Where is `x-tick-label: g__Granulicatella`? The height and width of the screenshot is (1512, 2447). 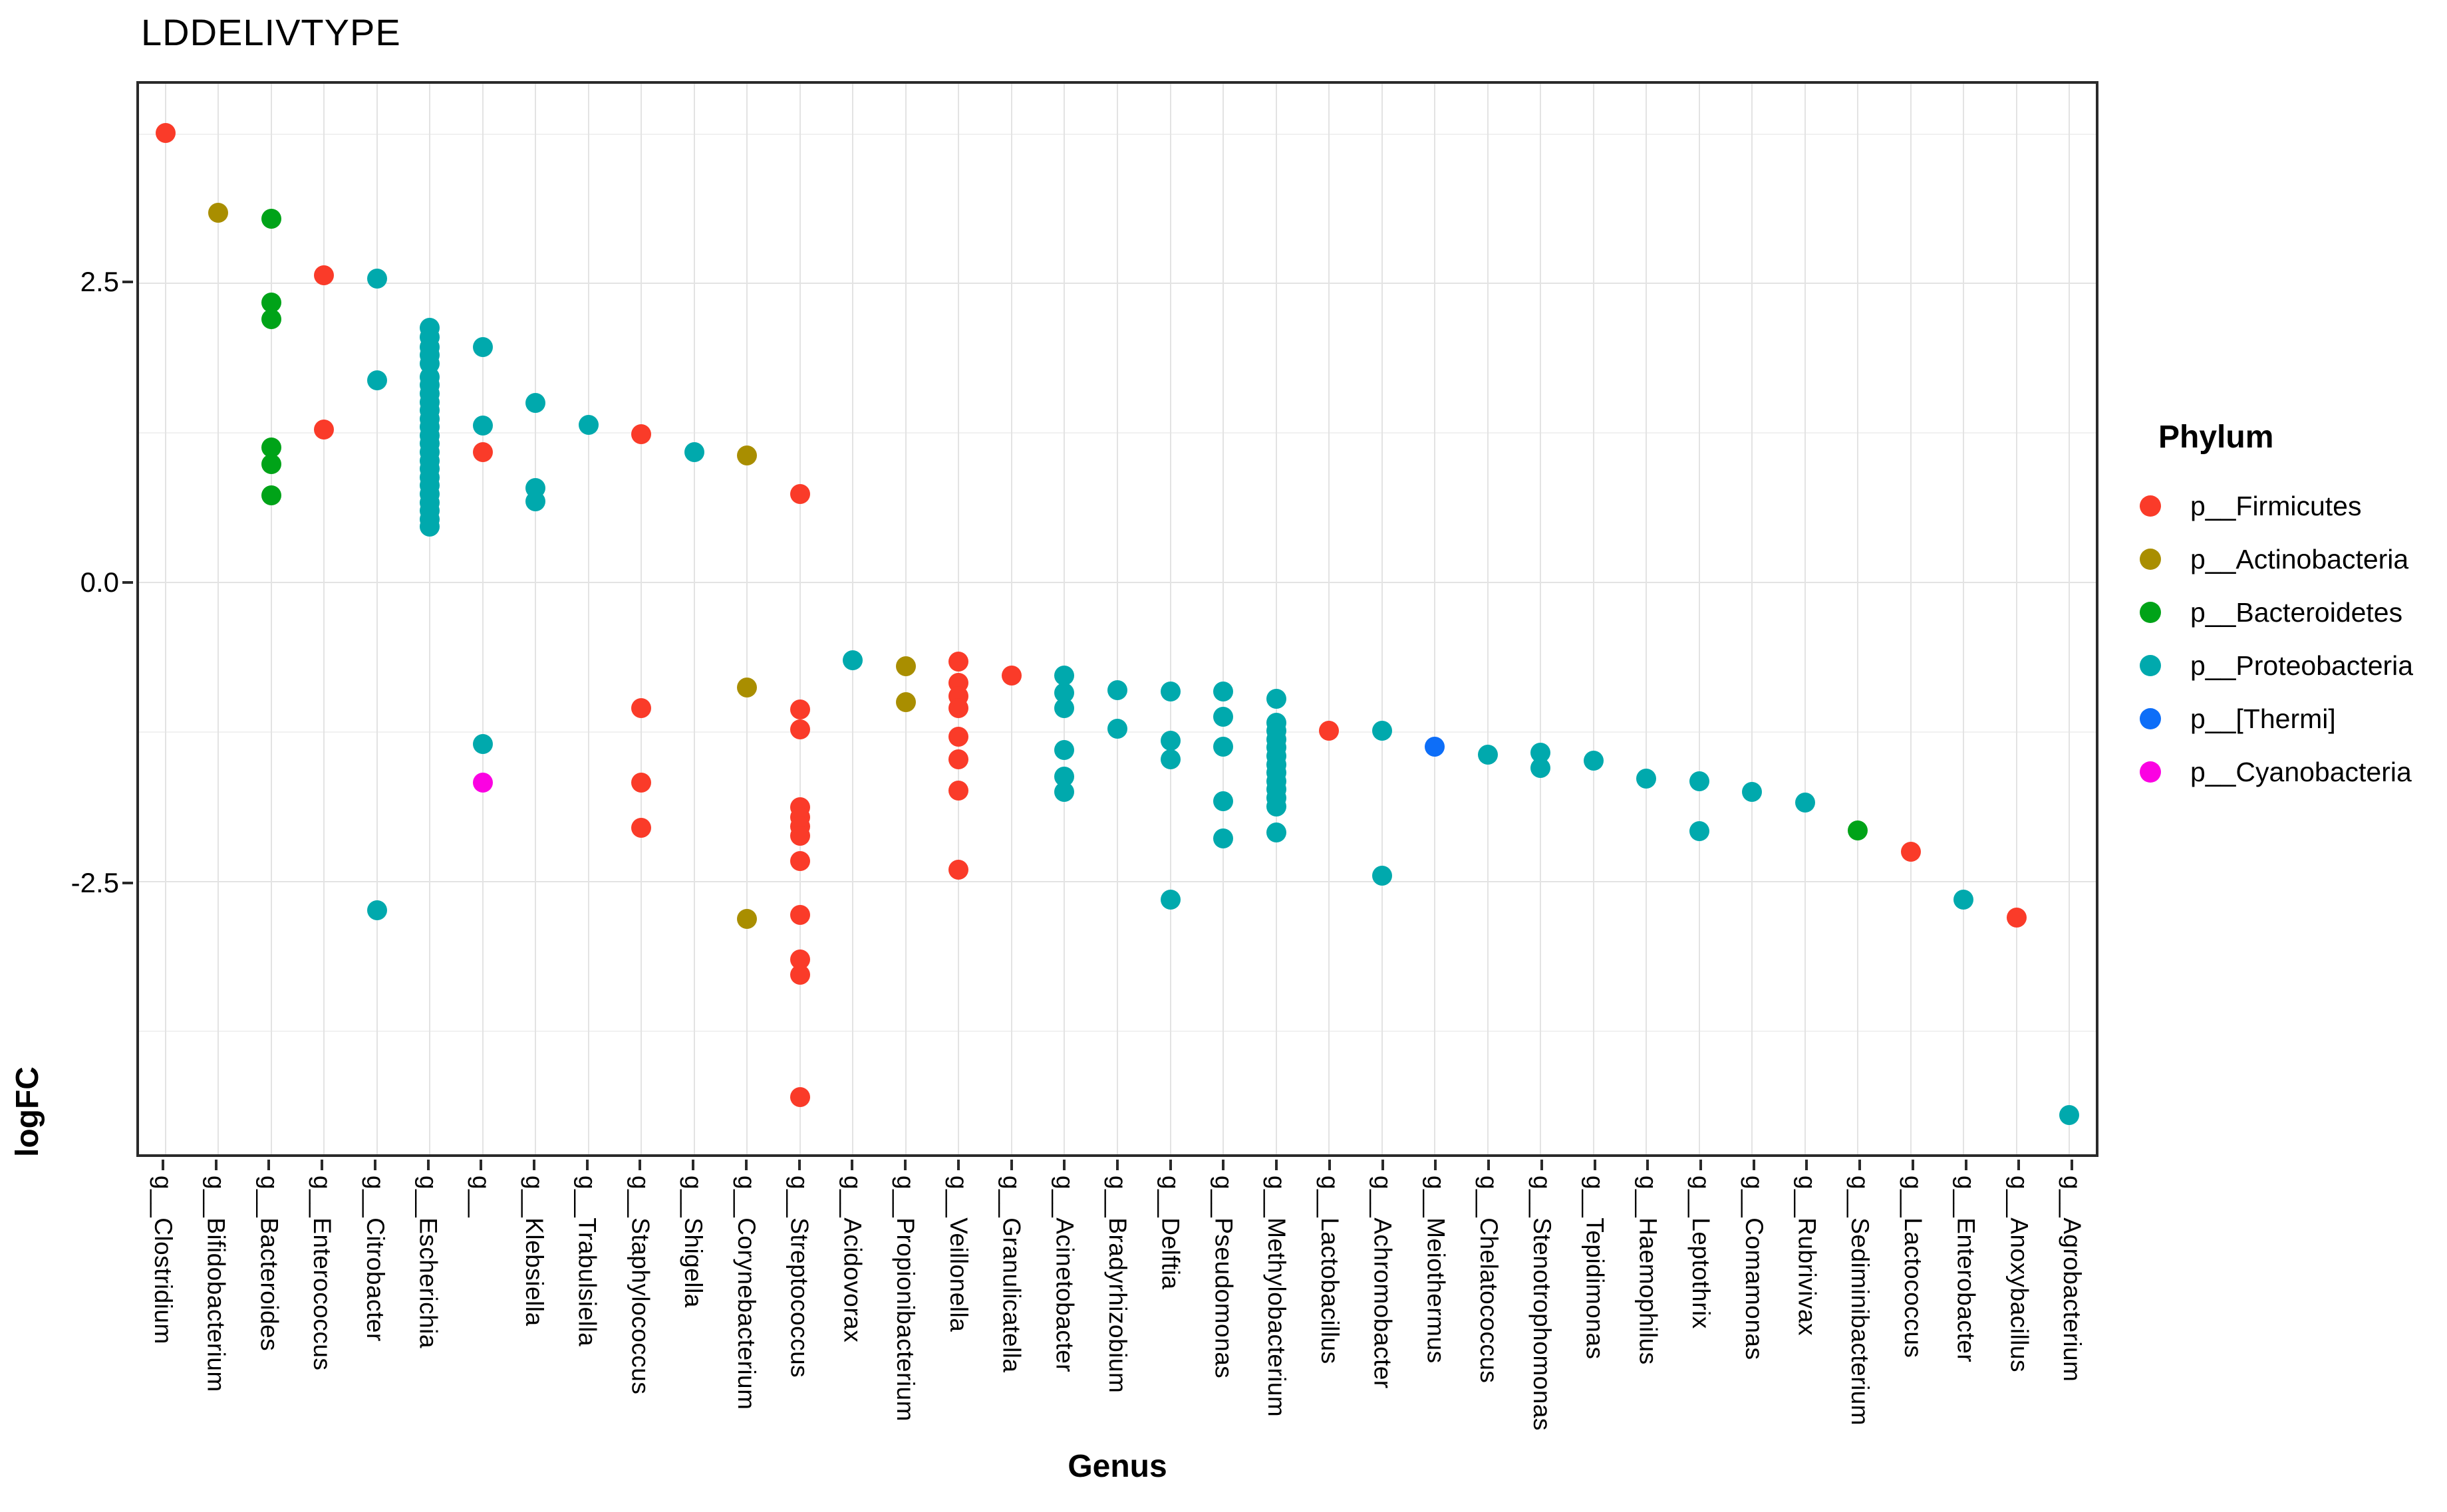 x-tick-label: g__Granulicatella is located at coordinates (1012, 1275).